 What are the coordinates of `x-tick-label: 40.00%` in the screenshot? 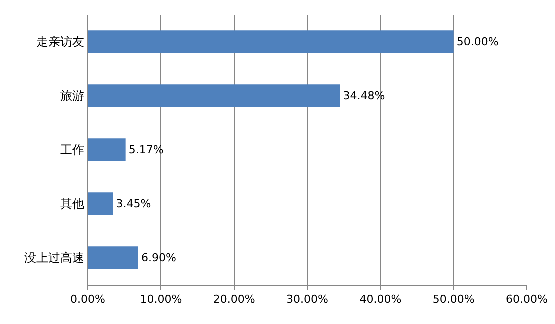 It's located at (381, 299).